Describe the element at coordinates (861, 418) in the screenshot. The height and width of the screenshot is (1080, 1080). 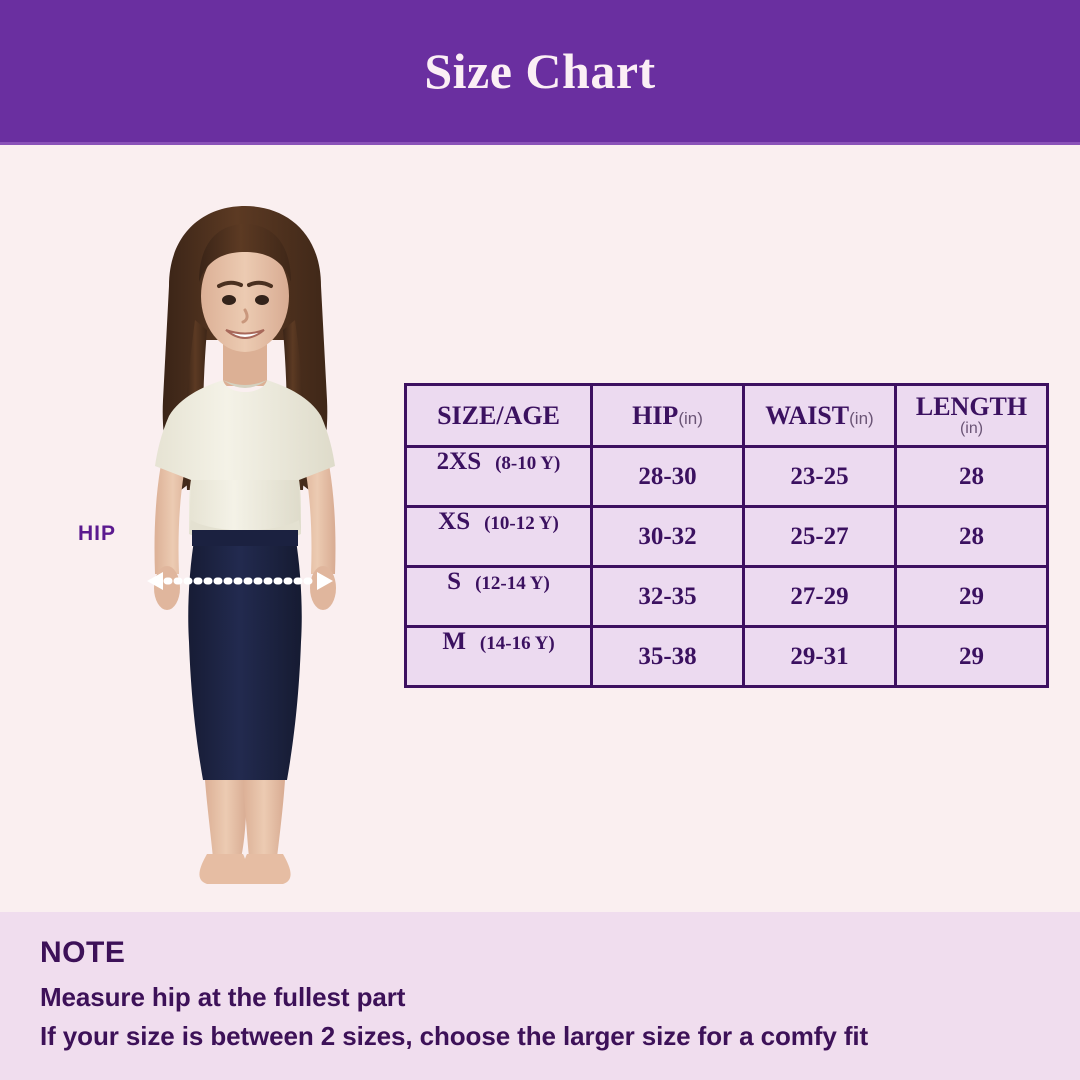
I see `column-header-waist-unit: (in)` at that location.